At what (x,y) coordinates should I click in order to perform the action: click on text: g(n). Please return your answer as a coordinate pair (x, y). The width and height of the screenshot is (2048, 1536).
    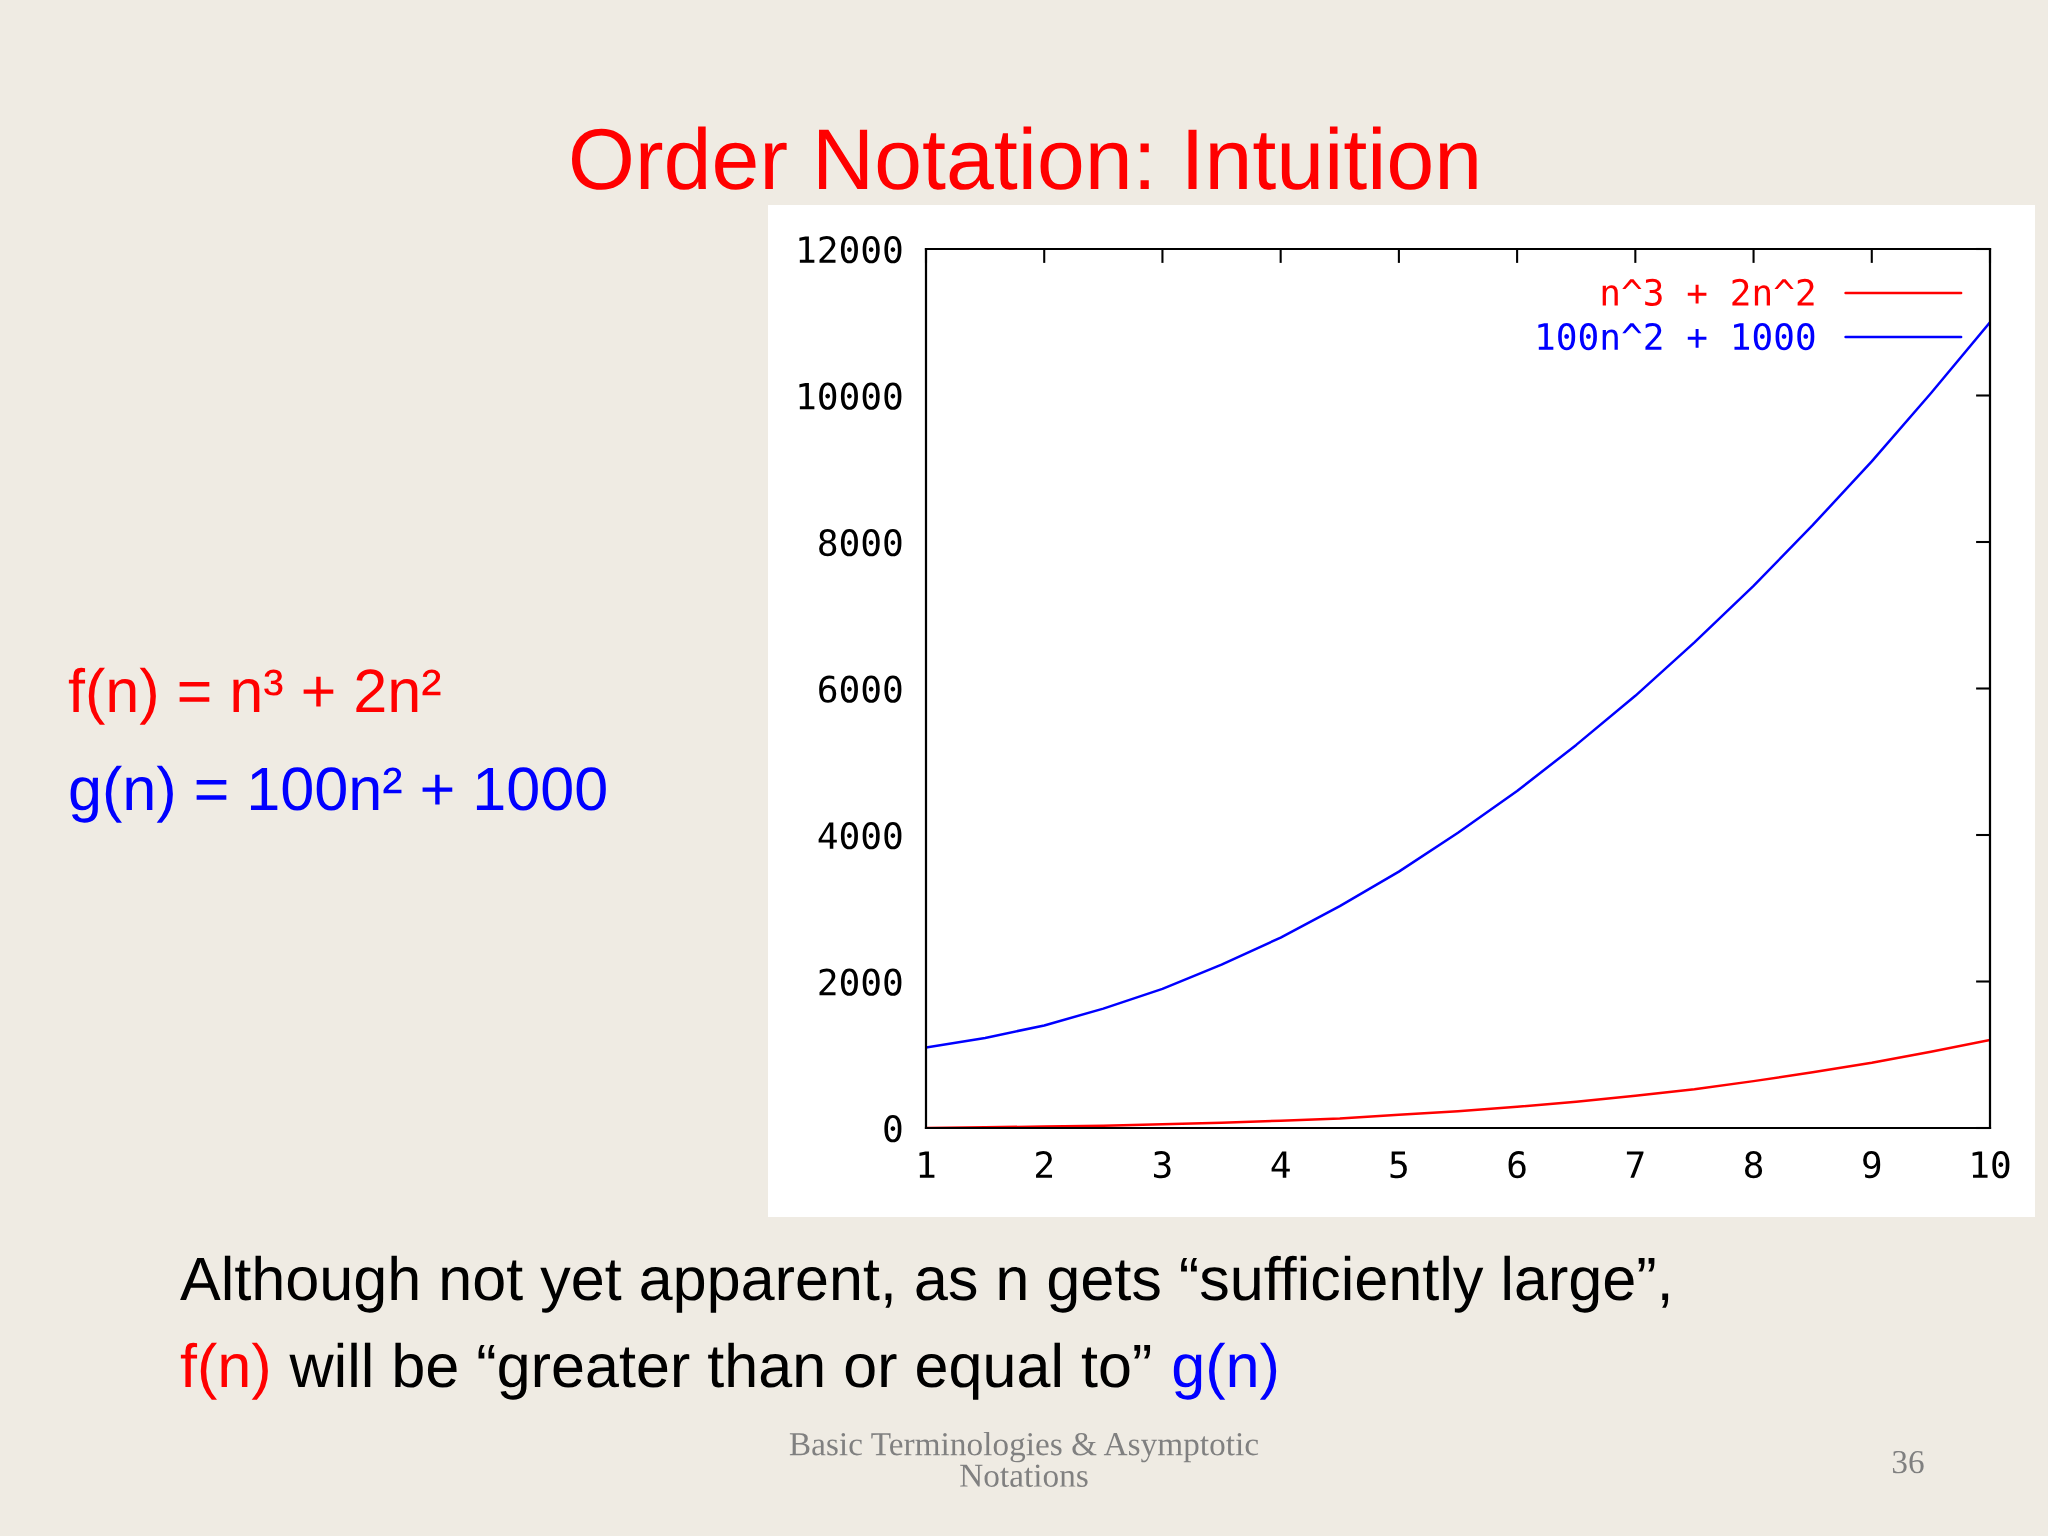
    Looking at the image, I should click on (1225, 1371).